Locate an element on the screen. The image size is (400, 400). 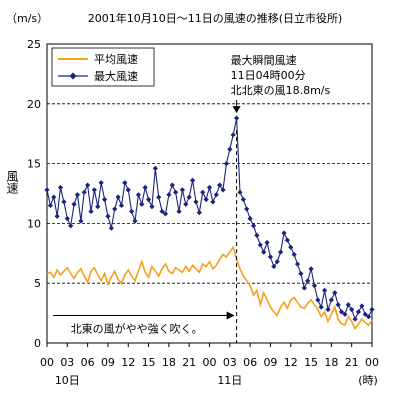
chart-unit-label: （m/s） is located at coordinates (27, 18).